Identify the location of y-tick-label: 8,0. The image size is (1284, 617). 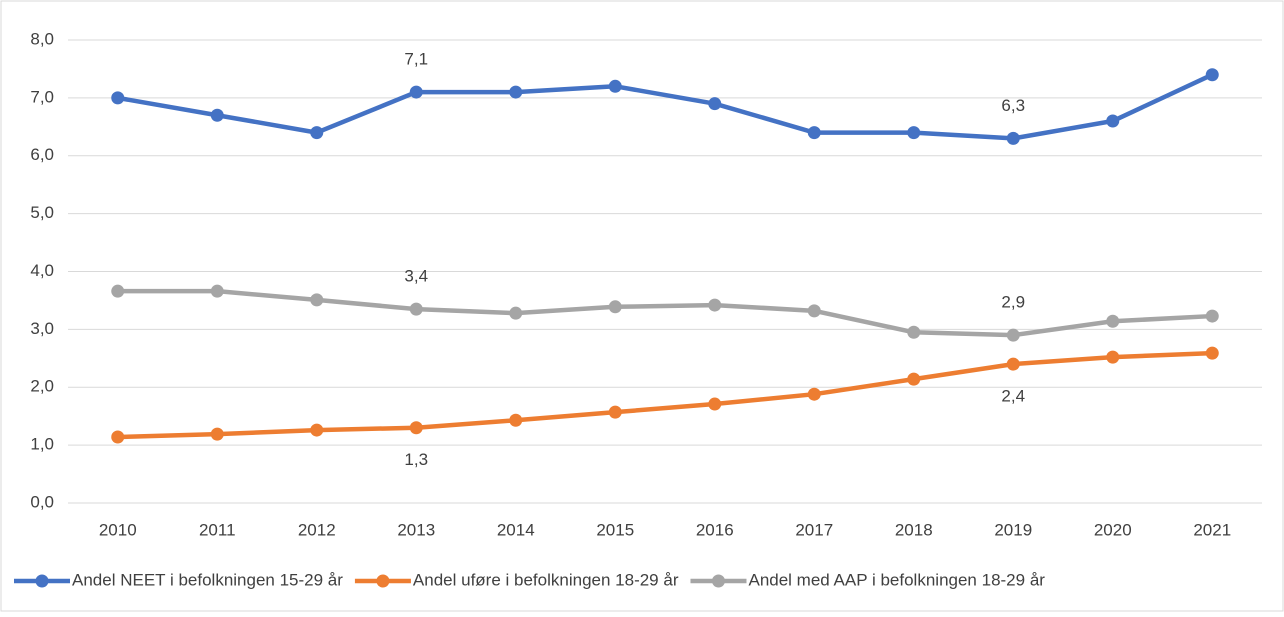
(42, 38).